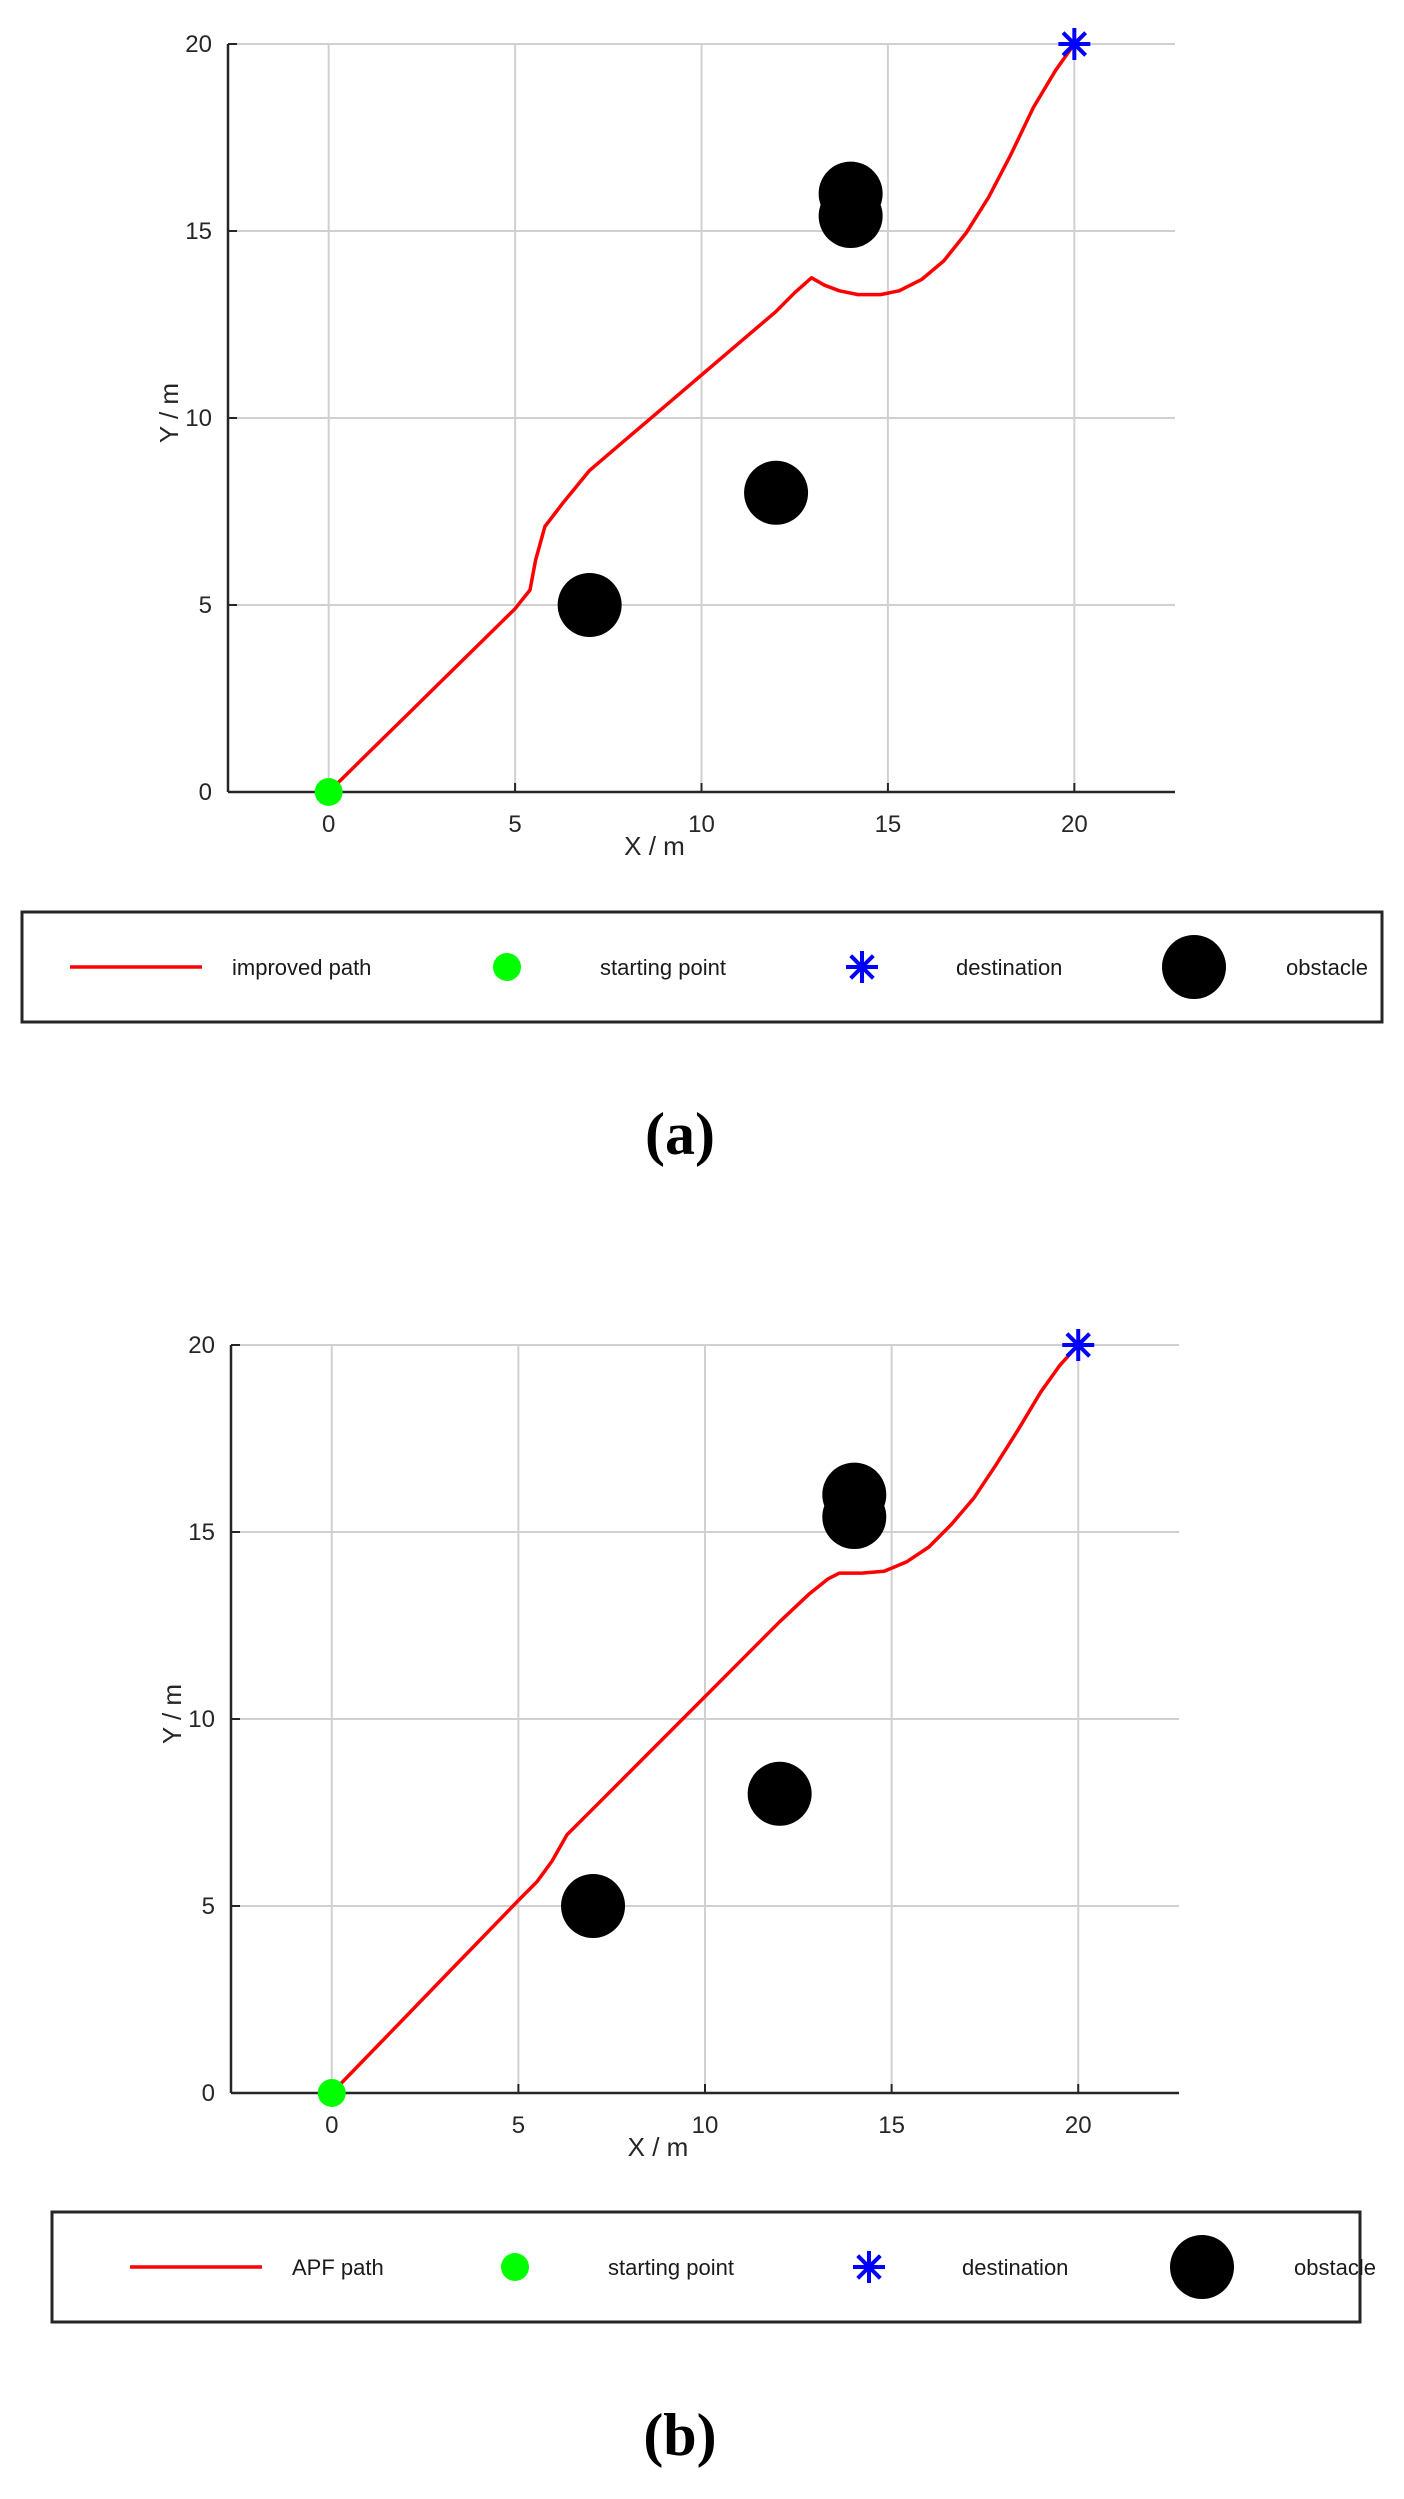 The height and width of the screenshot is (2499, 1404). Describe the element at coordinates (301, 967) in the screenshot. I see `legend-label: improved path` at that location.